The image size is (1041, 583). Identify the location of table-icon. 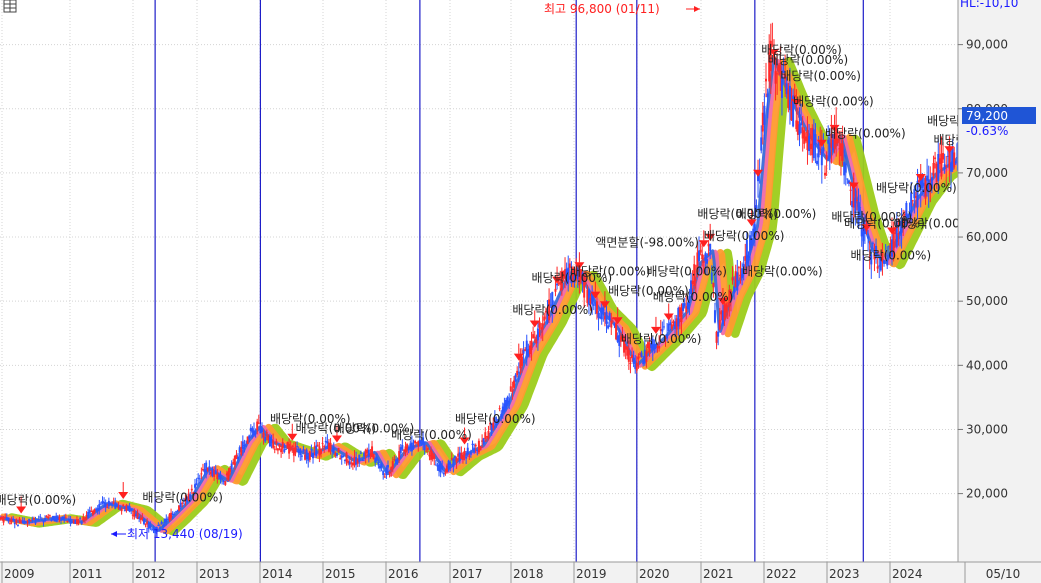
(10, 6).